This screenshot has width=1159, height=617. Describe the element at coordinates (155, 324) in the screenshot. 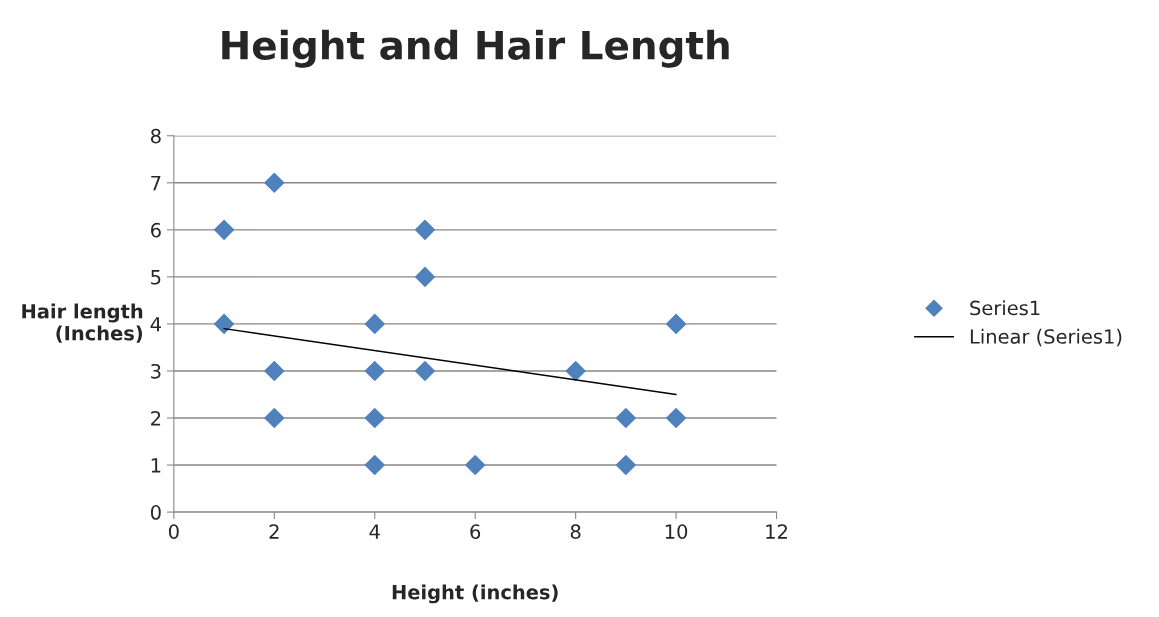

I see `y-tick-label: 4` at that location.